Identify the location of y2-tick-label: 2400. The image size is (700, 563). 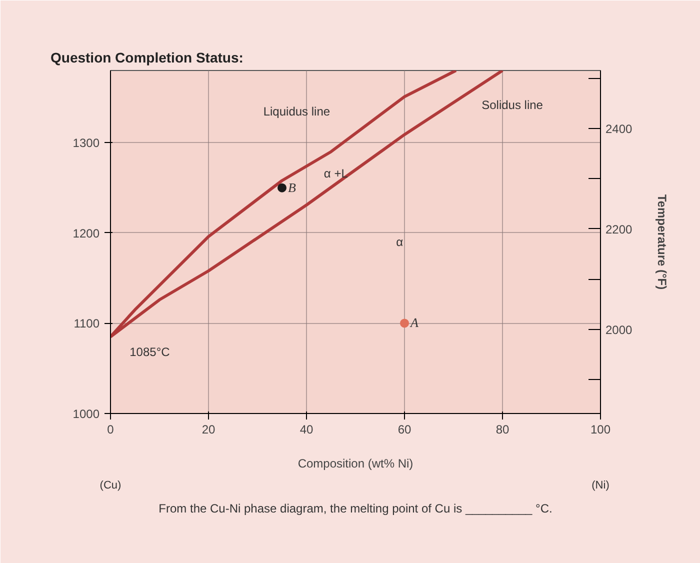
(619, 129).